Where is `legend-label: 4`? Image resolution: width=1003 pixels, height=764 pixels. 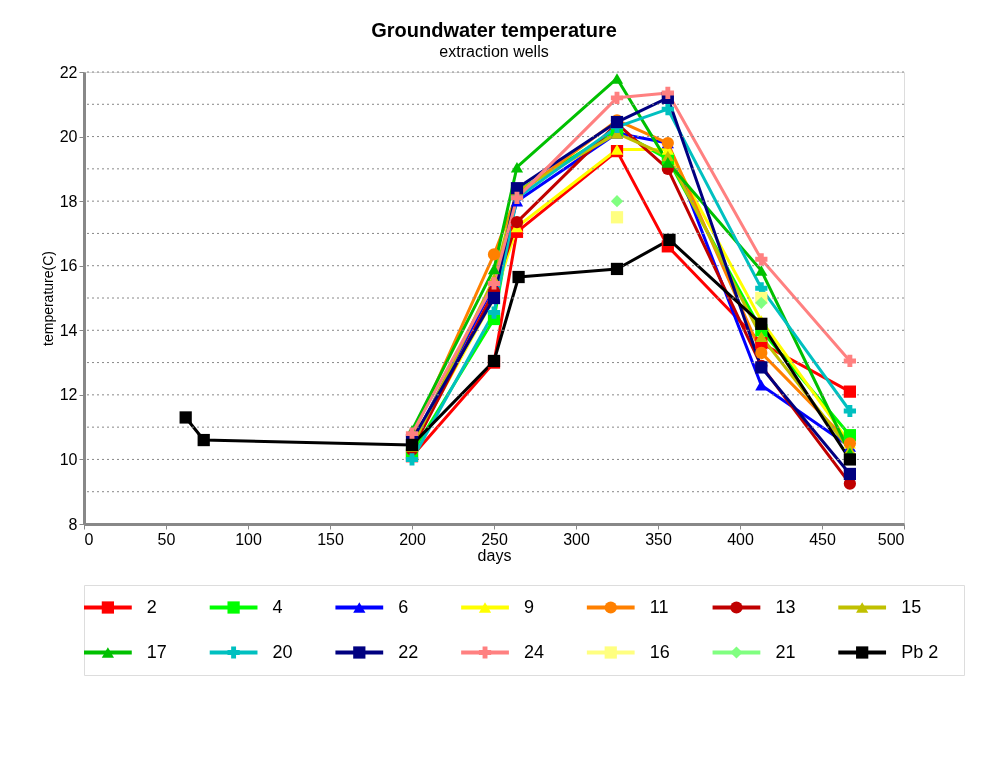 legend-label: 4 is located at coordinates (277, 606).